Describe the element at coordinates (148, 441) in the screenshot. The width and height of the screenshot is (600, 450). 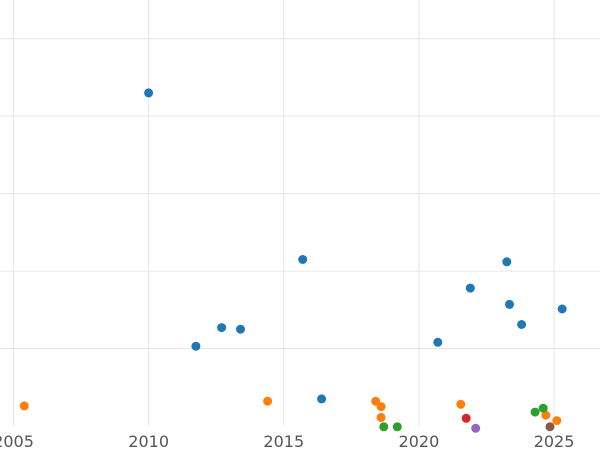
I see `x-tick-label: 2010` at that location.